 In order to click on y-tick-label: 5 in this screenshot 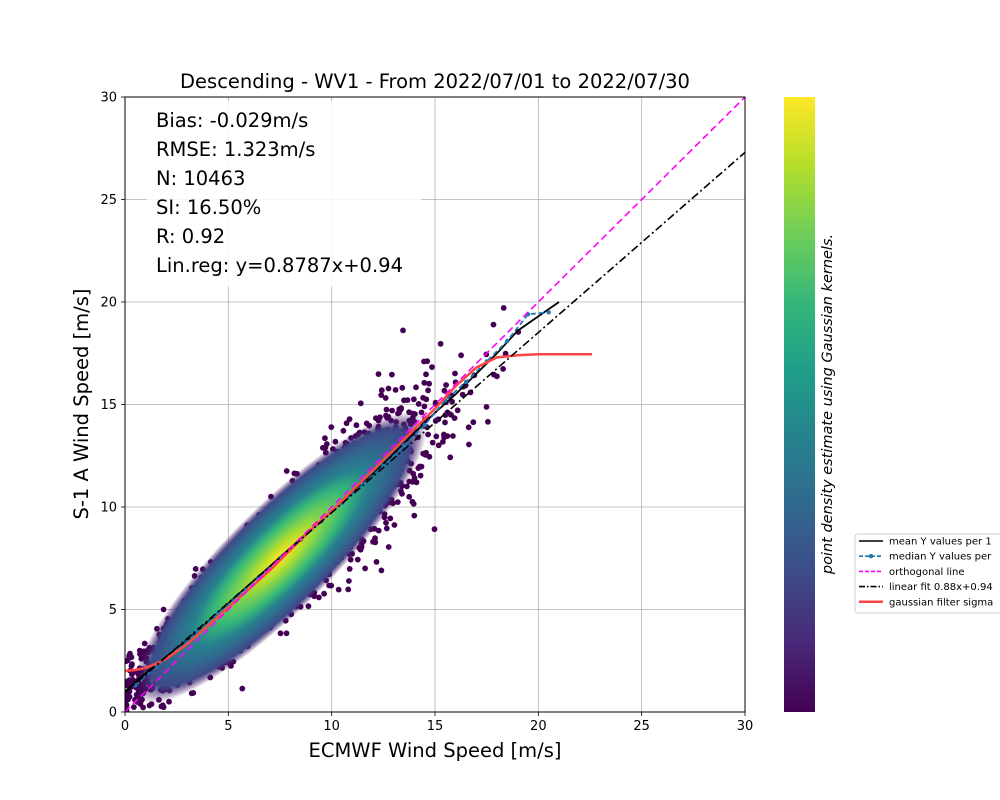, I will do `click(113, 610)`.